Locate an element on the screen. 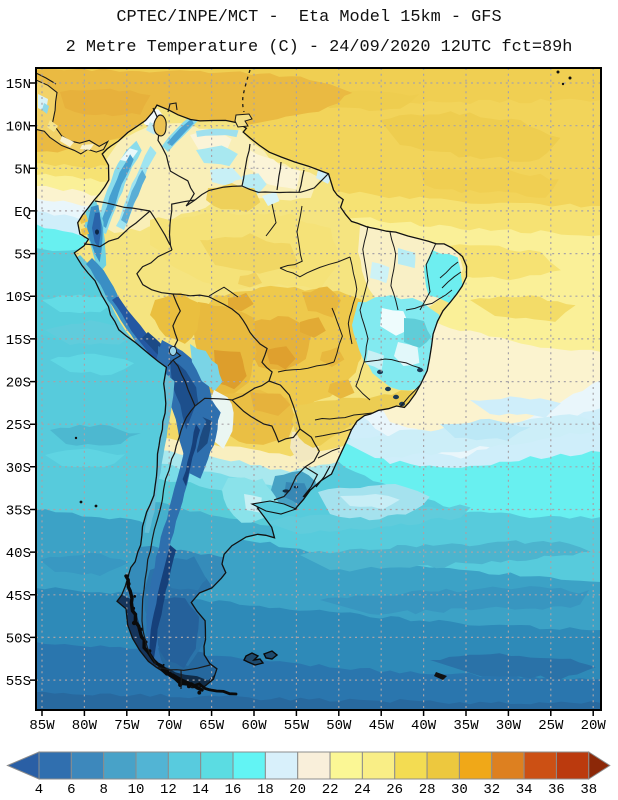  svg-text: 28 is located at coordinates (427, 790).